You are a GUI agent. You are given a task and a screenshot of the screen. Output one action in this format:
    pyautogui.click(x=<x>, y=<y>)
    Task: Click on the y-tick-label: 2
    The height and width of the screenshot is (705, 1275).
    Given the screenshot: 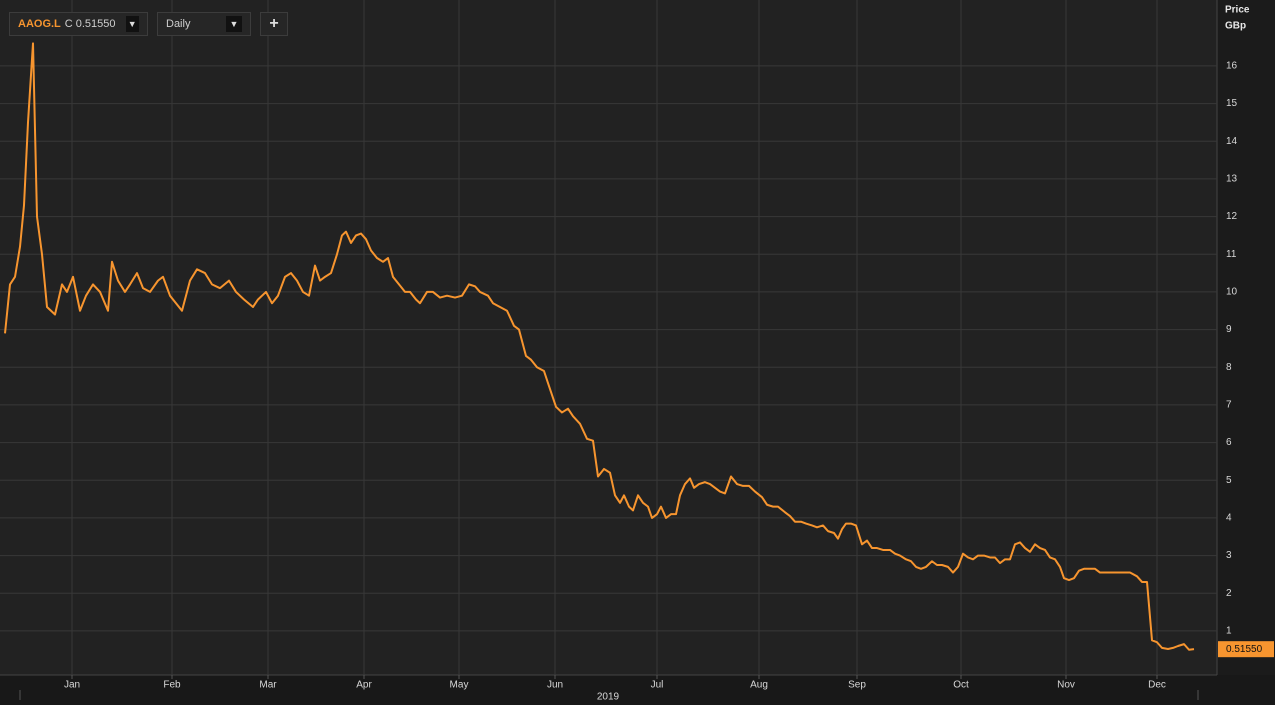 What is the action you would take?
    pyautogui.click(x=1229, y=593)
    